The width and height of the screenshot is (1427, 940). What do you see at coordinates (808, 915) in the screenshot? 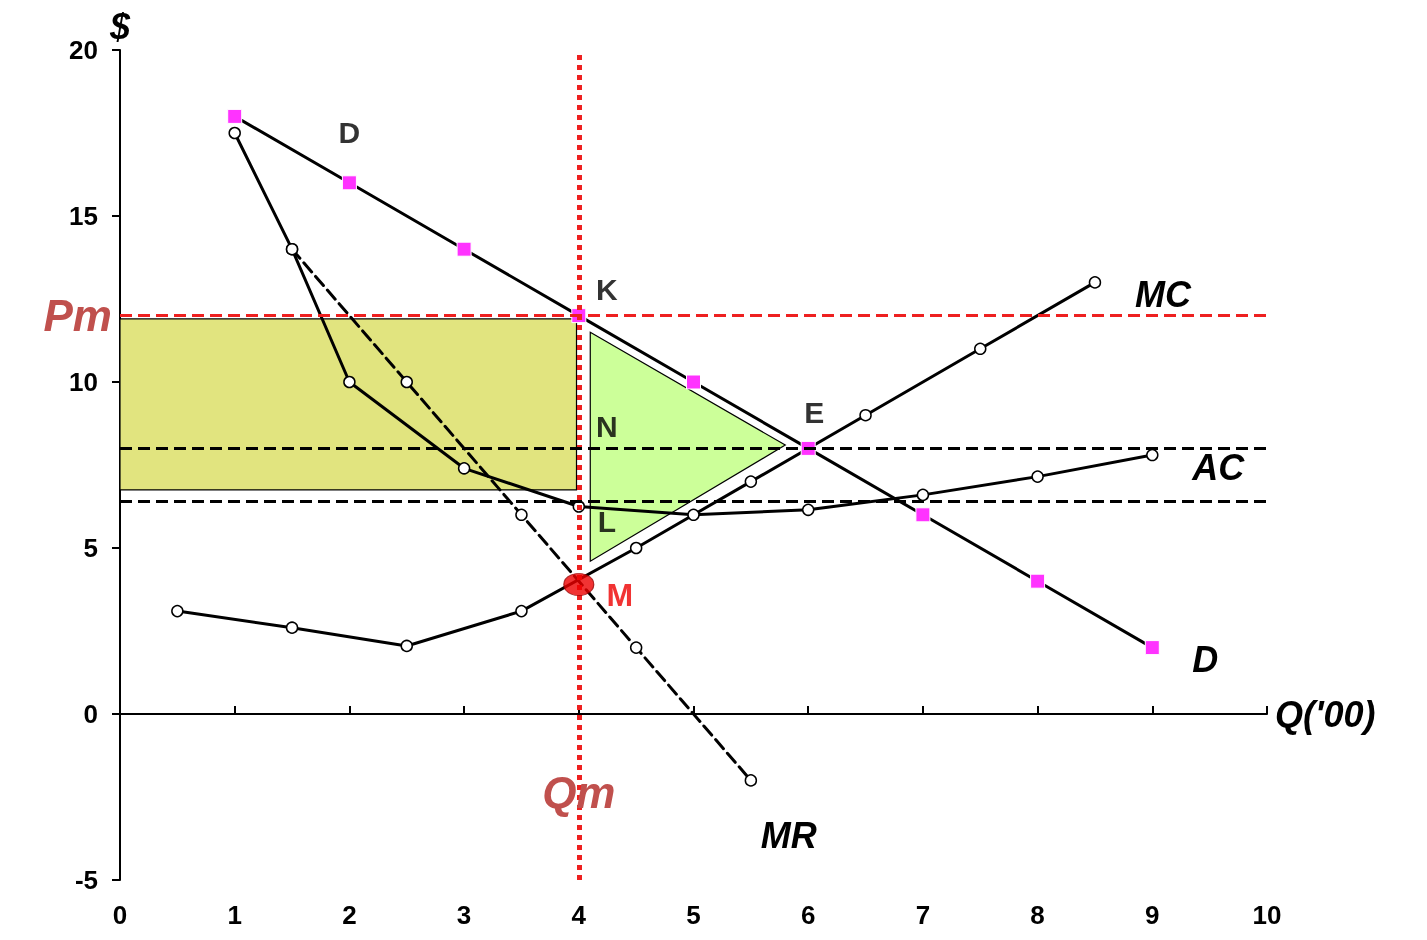
I see `x-tick-label: 6` at bounding box center [808, 915].